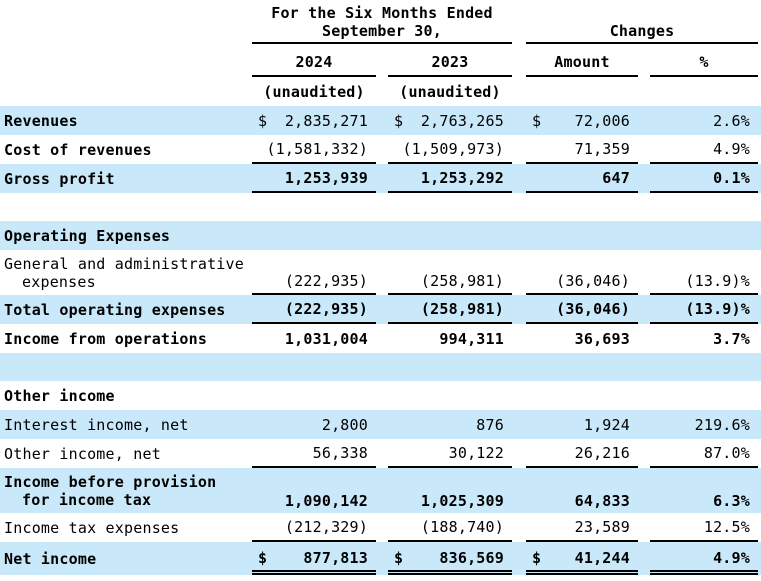  What do you see at coordinates (606, 424) in the screenshot?
I see `cell-value: 1,924` at bounding box center [606, 424].